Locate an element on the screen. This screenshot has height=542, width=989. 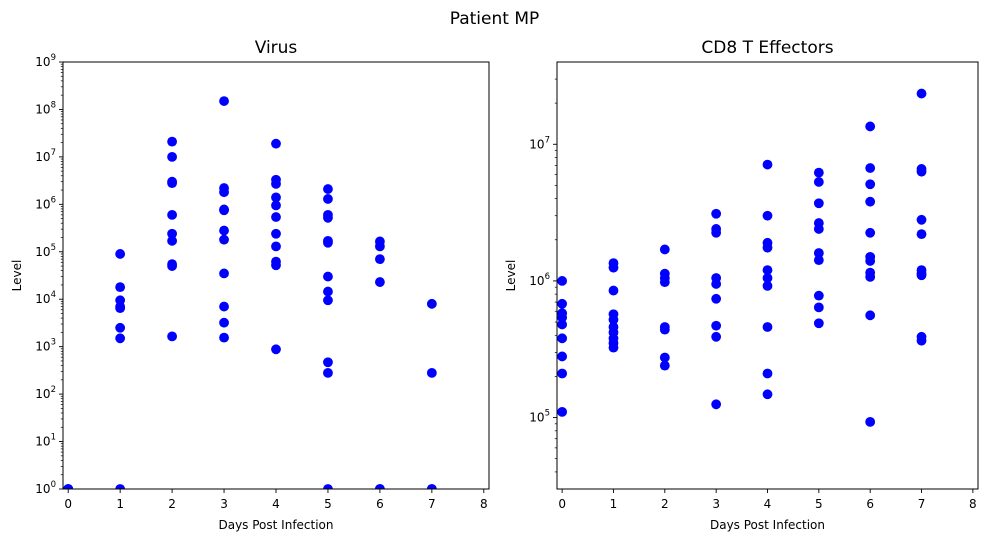
cd8-xtick-label: 1 is located at coordinates (614, 504).